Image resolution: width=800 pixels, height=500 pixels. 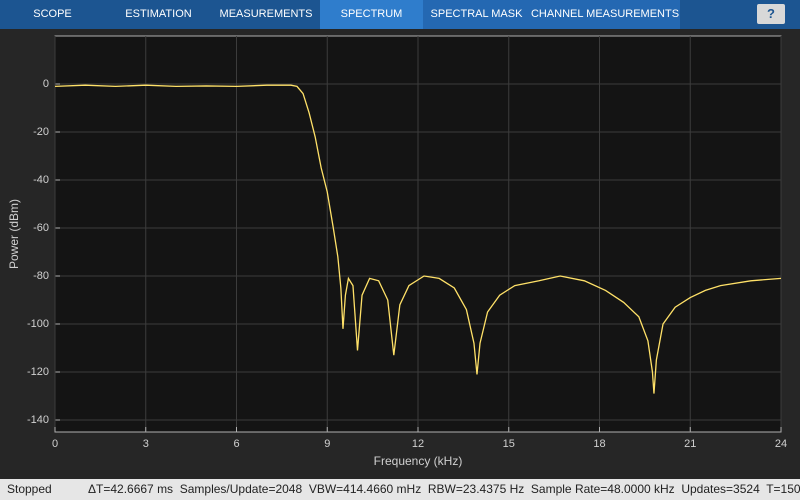 I want to click on y-tick-label: -100, so click(x=38, y=324).